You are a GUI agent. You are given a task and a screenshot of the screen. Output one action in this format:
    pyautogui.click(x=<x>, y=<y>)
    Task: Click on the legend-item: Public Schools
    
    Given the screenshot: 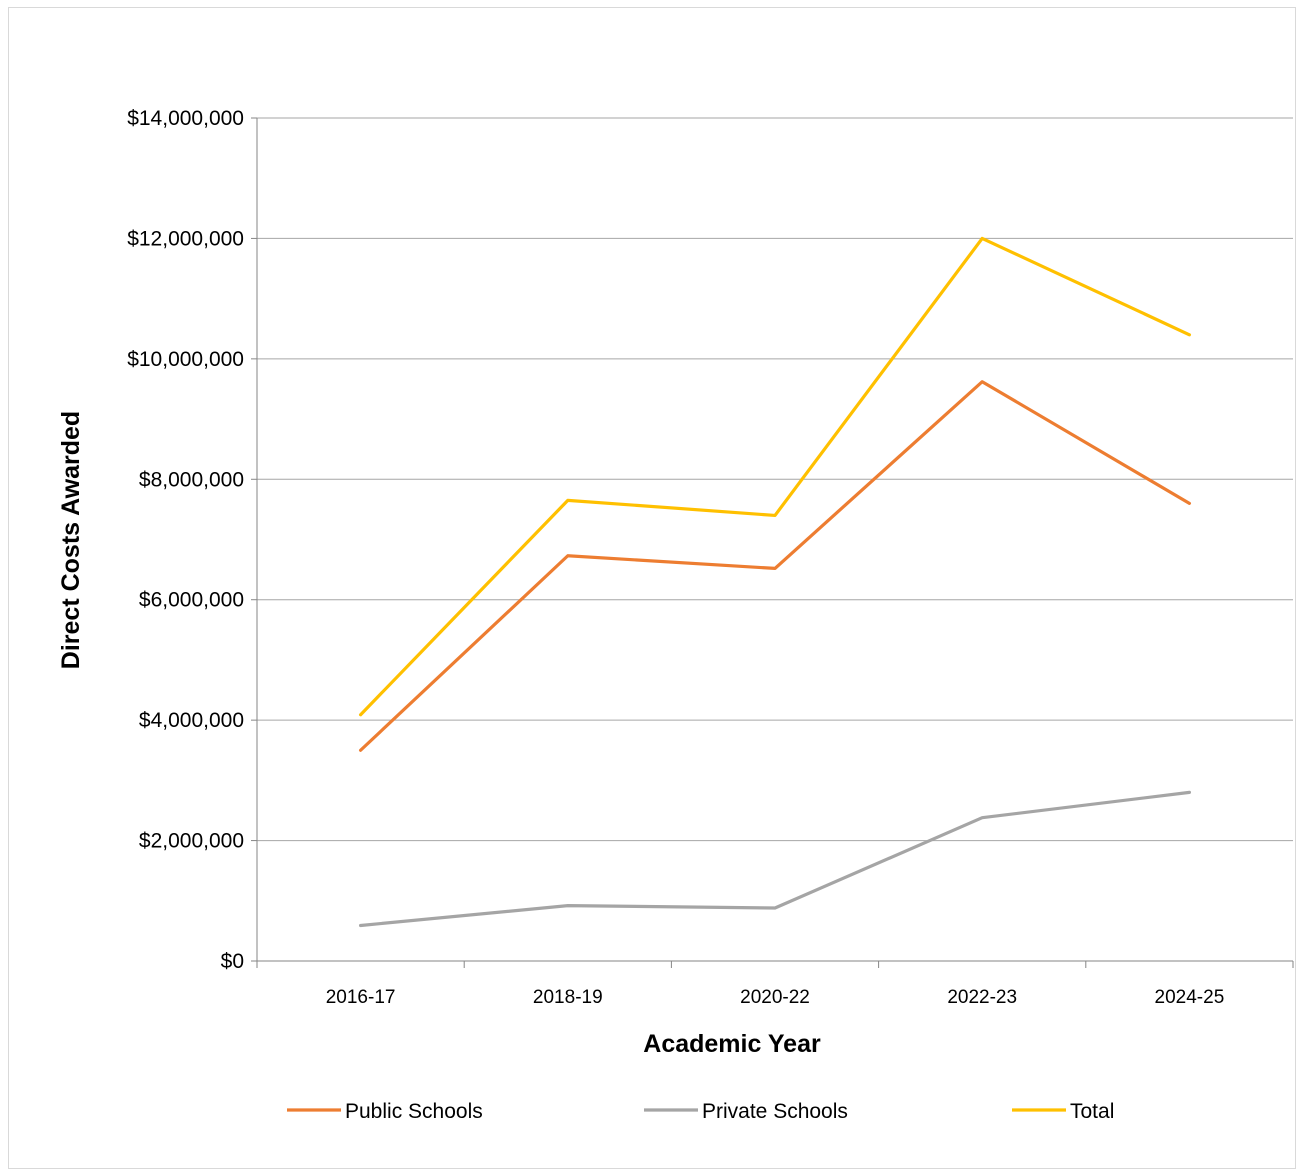 What is the action you would take?
    pyautogui.click(x=385, y=1111)
    